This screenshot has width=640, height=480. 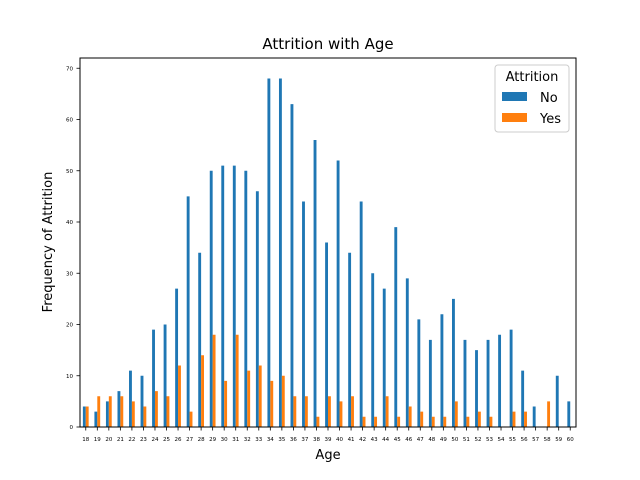 What do you see at coordinates (281, 440) in the screenshot?
I see `x-tick-label-35: 35` at bounding box center [281, 440].